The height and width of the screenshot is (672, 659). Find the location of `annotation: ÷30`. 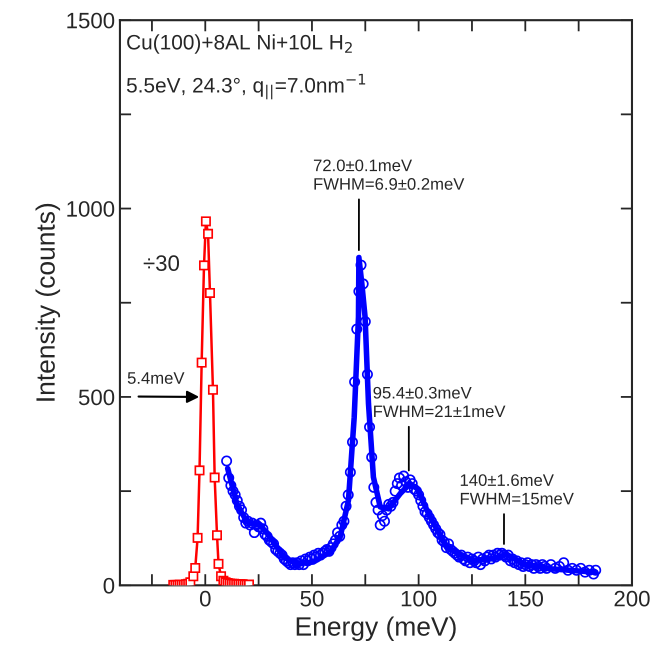

annotation: ÷30 is located at coordinates (162, 263).